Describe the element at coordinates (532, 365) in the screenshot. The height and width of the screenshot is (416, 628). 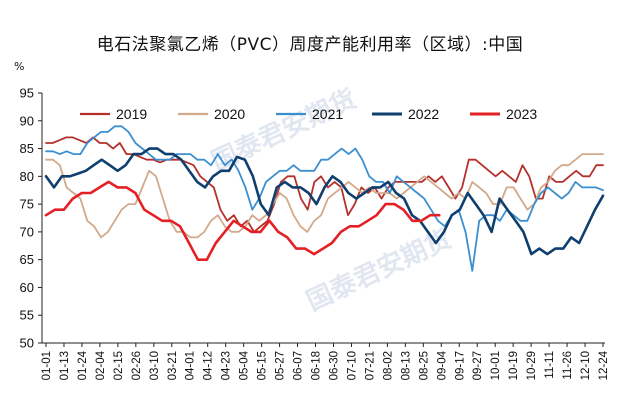
I see `x-tick-label: 10-29` at that location.